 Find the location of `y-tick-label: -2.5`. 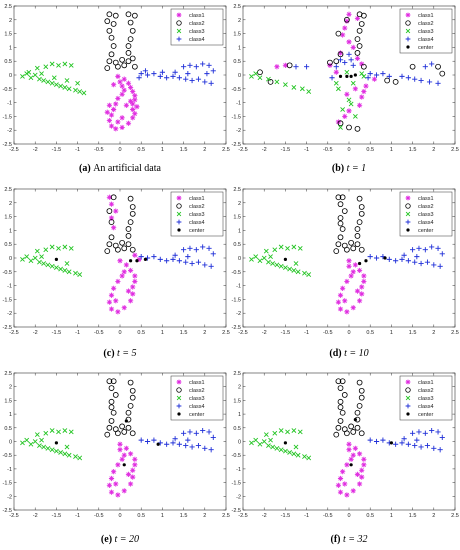

y-tick-label: -2.5 is located at coordinates (7, 145).